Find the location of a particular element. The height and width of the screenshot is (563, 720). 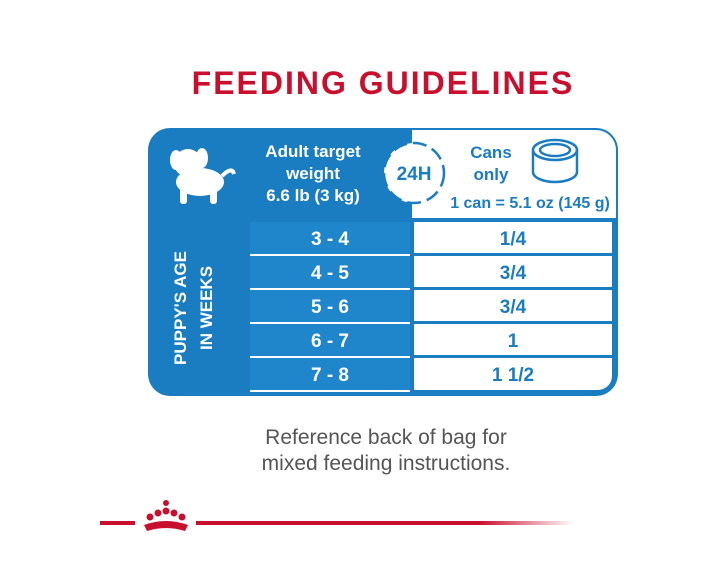

amount-text: 1/4 is located at coordinates (513, 239).